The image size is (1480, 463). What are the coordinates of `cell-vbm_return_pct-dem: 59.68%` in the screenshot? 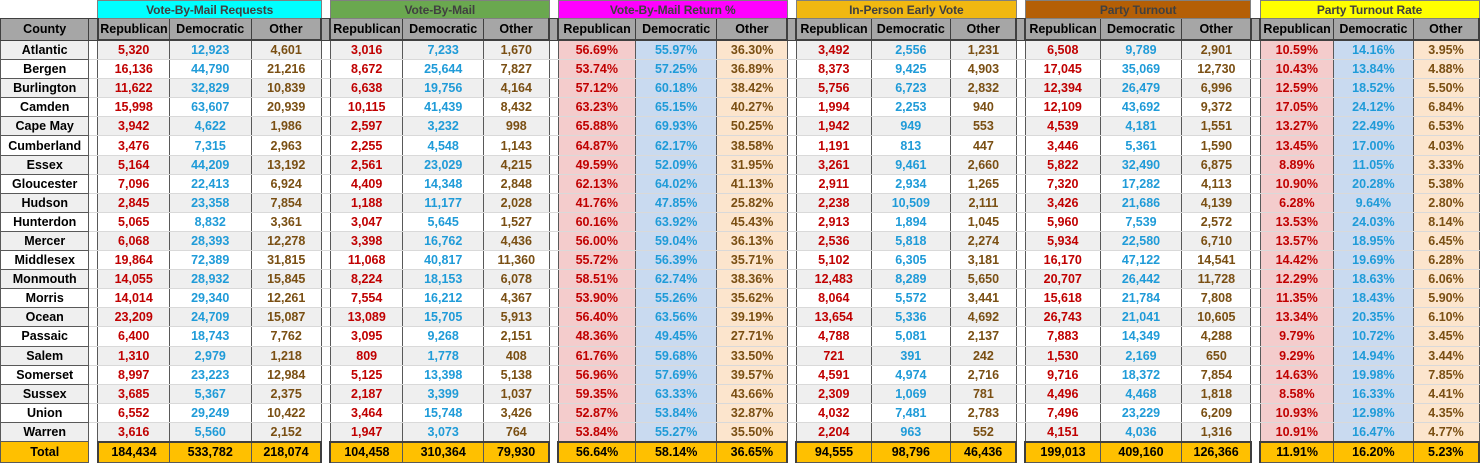 It's located at (676, 355).